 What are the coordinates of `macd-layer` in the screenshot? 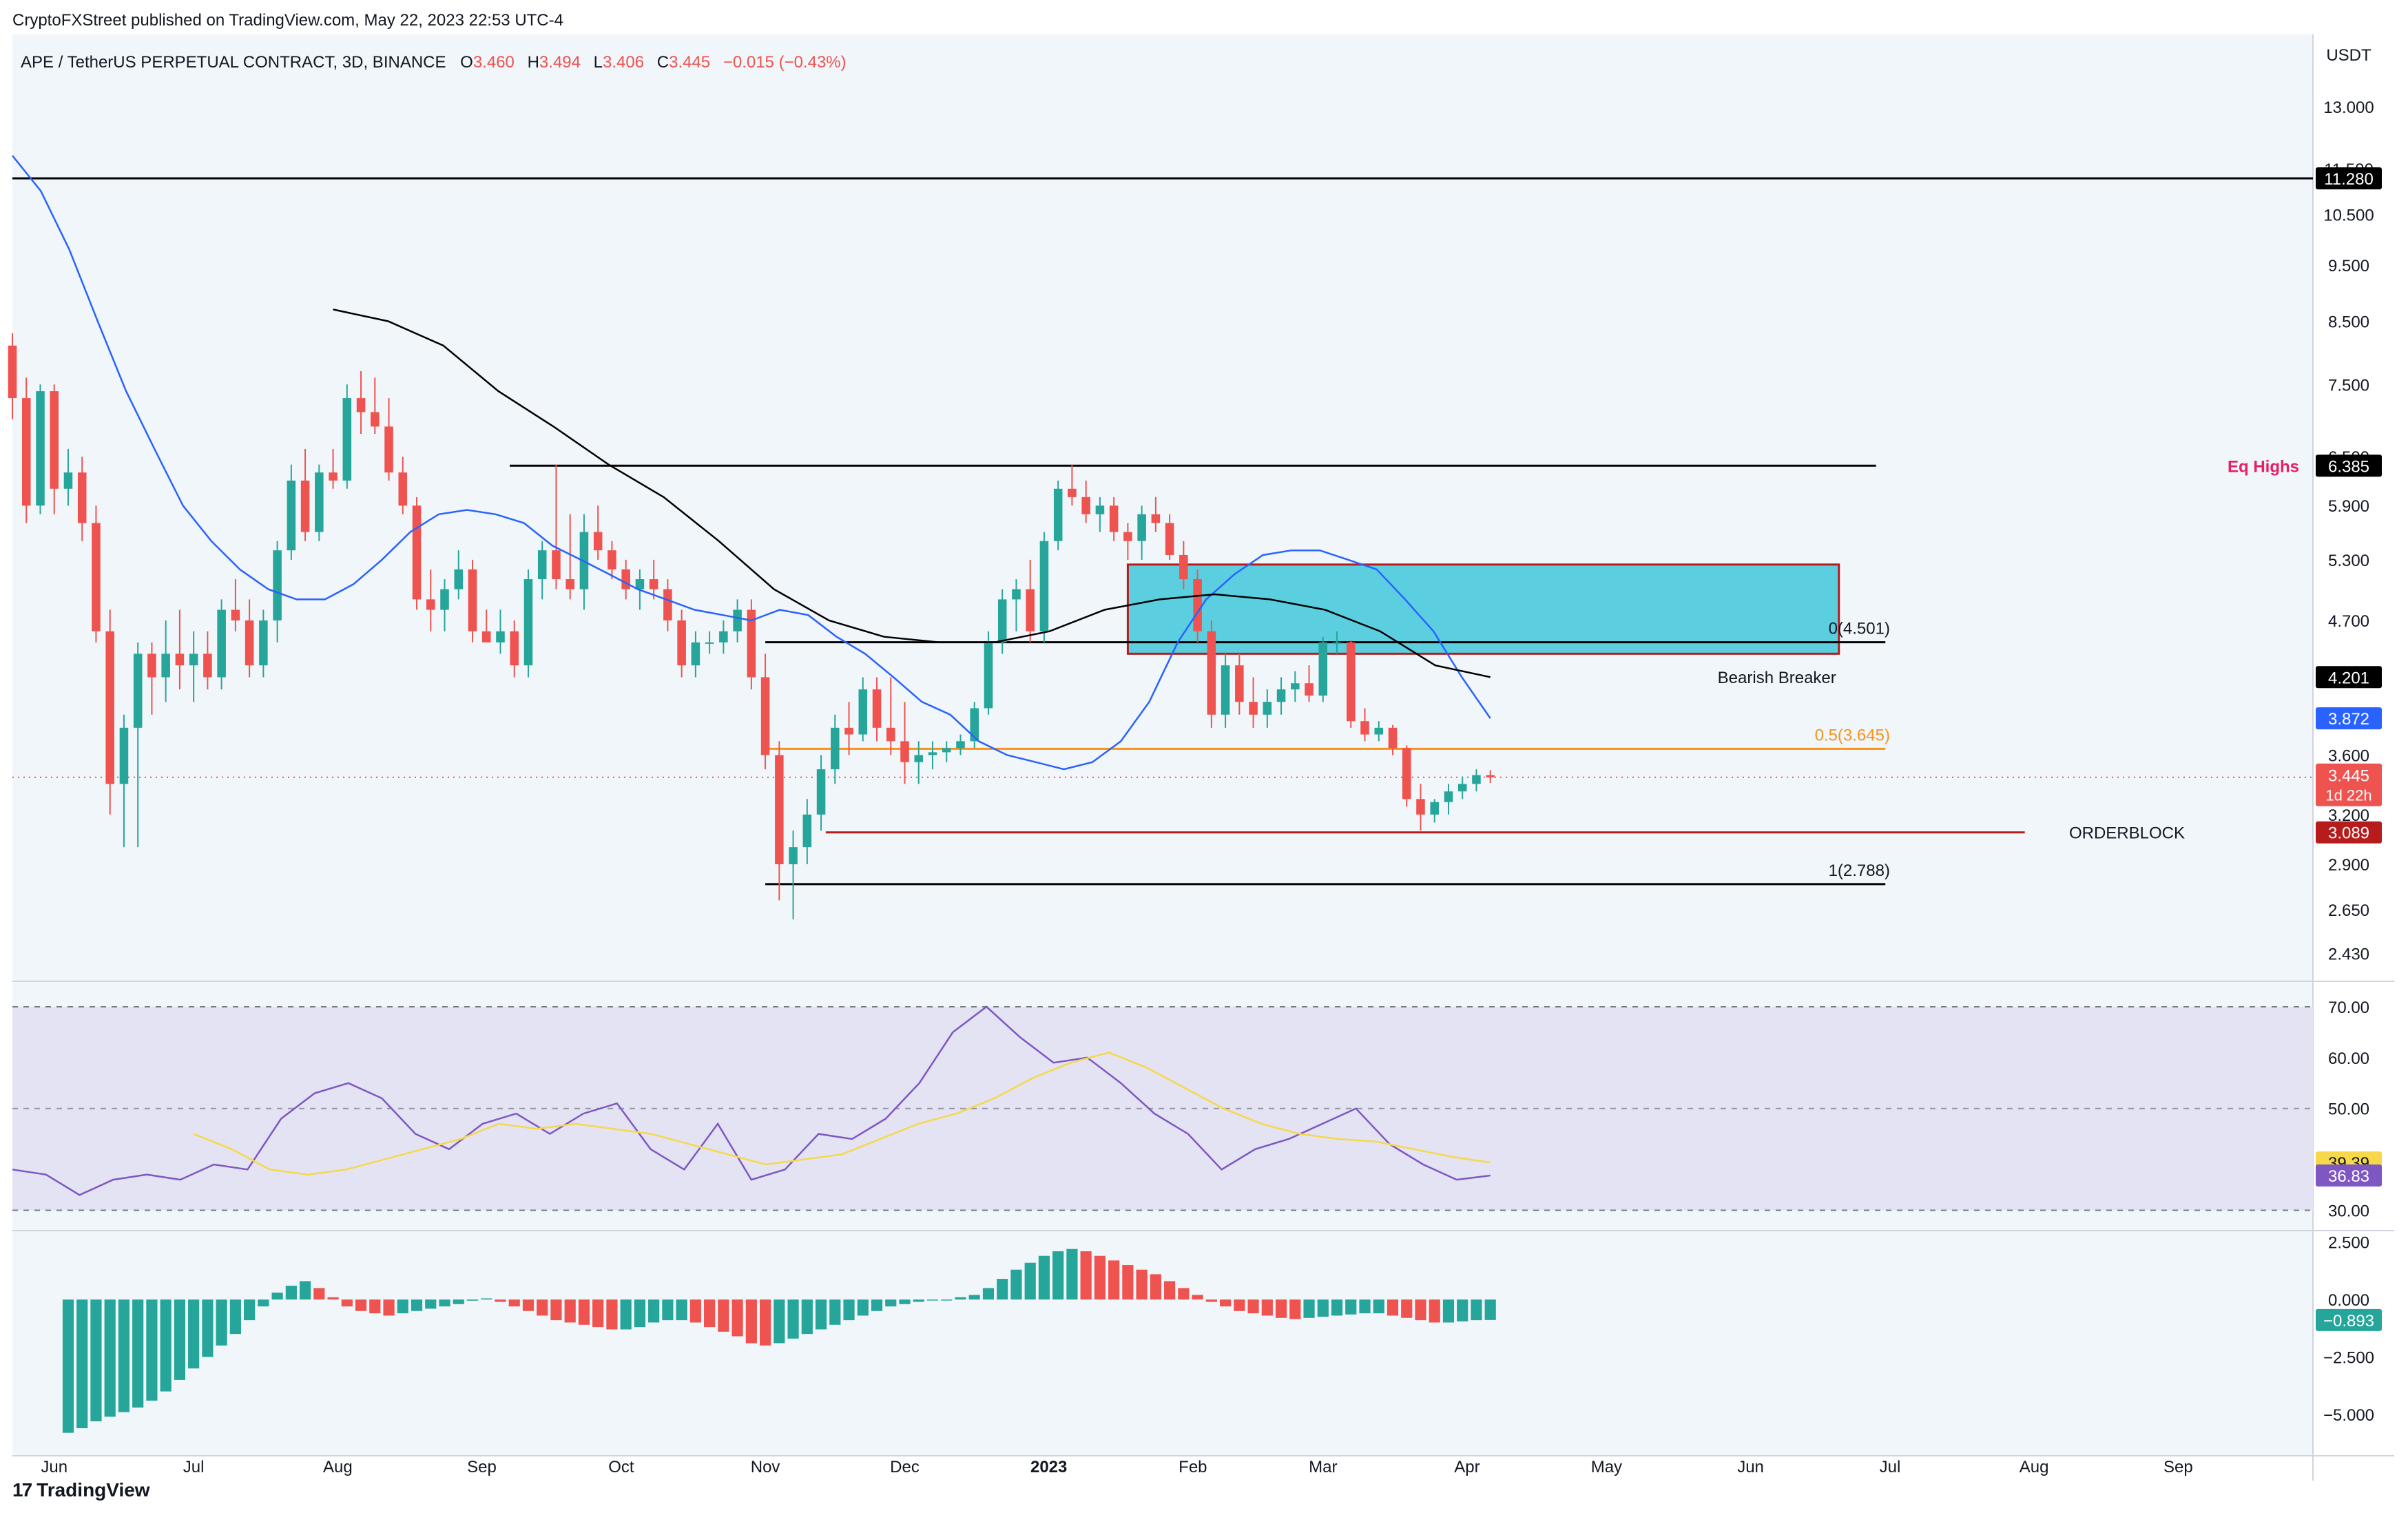 It's located at (779, 1340).